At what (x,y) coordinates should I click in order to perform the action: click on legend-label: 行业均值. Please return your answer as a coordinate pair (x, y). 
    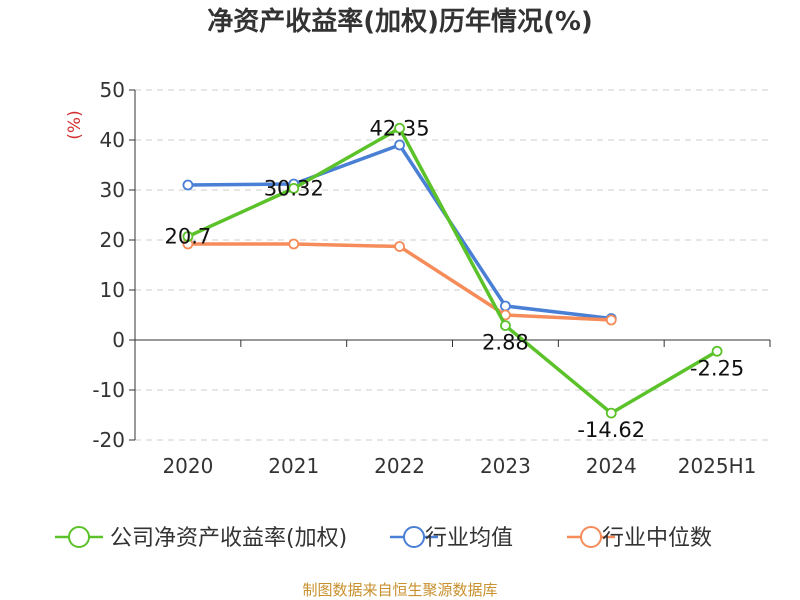
    Looking at the image, I should click on (469, 538).